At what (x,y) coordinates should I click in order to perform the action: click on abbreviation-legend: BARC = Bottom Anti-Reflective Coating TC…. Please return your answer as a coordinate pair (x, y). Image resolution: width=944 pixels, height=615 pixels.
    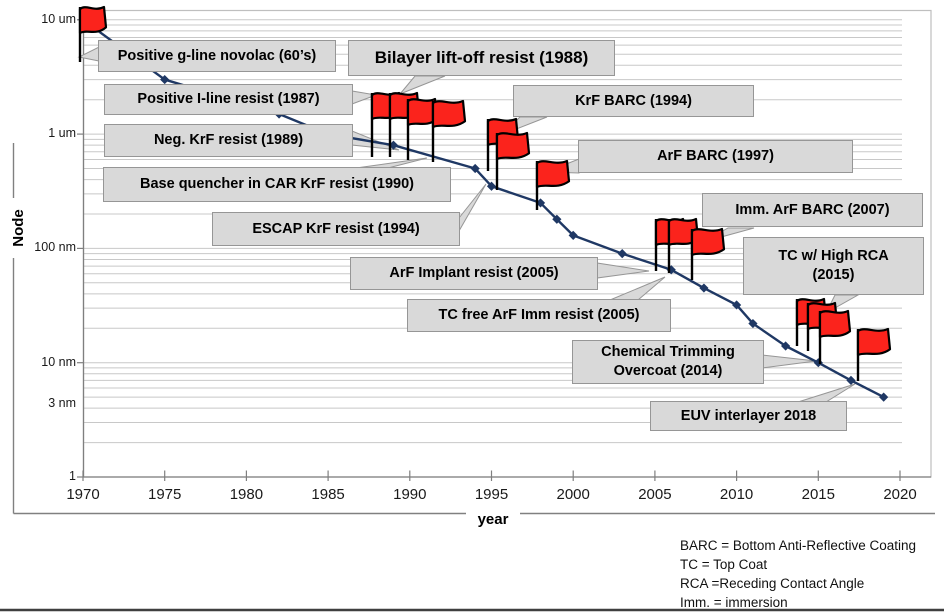
    Looking at the image, I should click on (798, 574).